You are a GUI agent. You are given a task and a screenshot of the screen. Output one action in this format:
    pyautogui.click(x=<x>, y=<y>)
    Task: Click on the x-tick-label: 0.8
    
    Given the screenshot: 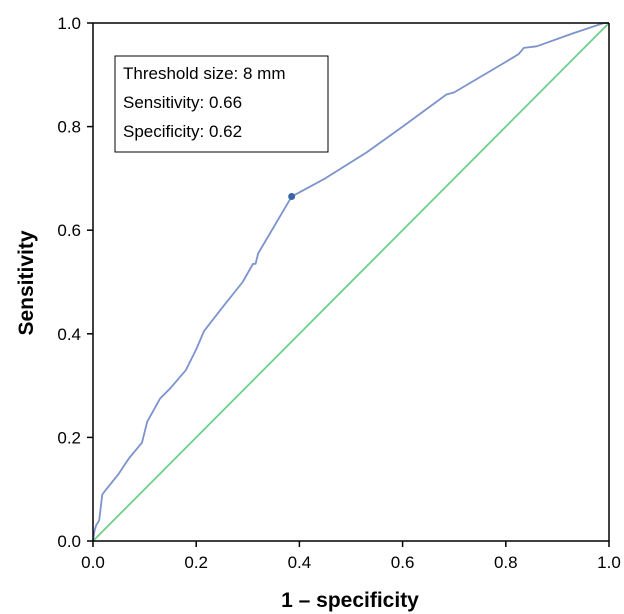 What is the action you would take?
    pyautogui.click(x=506, y=562)
    